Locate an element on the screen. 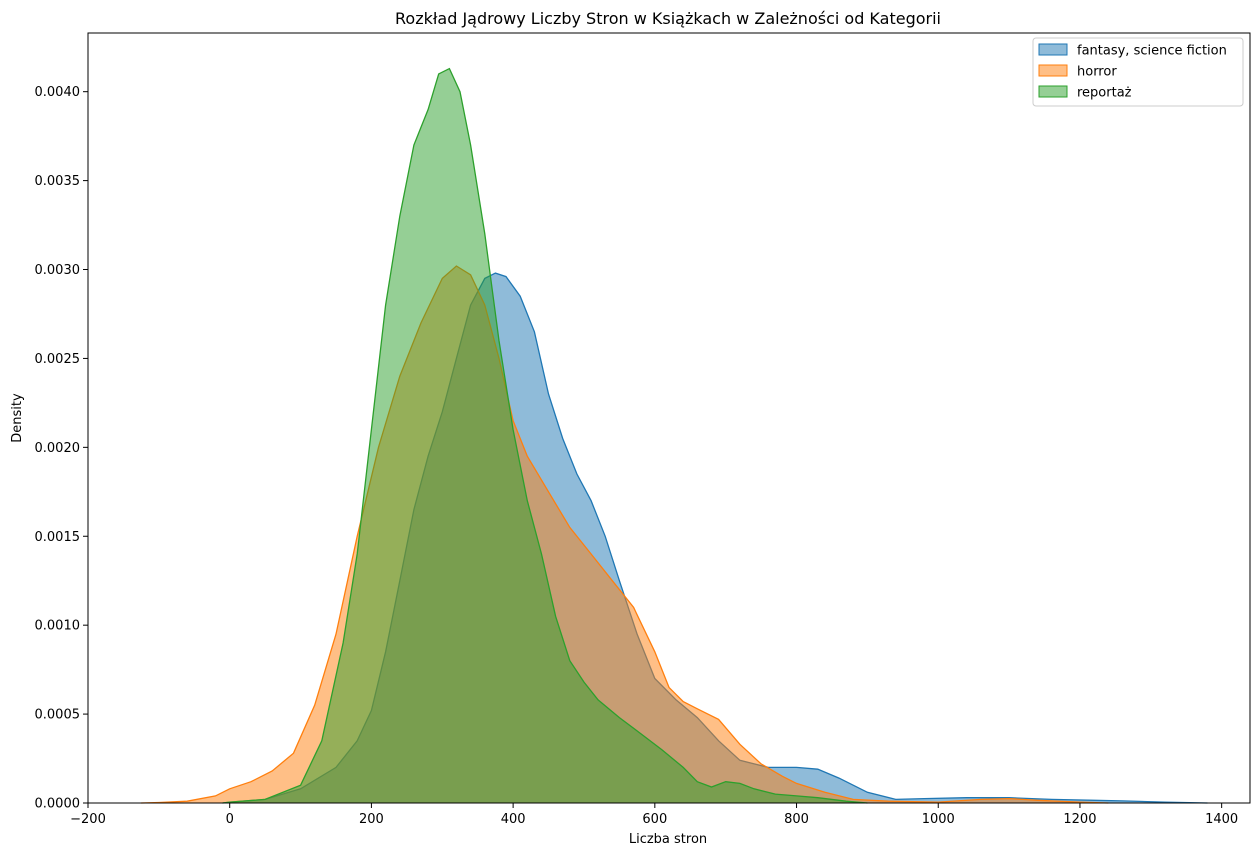 Image resolution: width=1260 pixels, height=856 pixels. x-axis-ticks: −200 0 200 400 600 800 1000 1200 1400 is located at coordinates (654, 815).